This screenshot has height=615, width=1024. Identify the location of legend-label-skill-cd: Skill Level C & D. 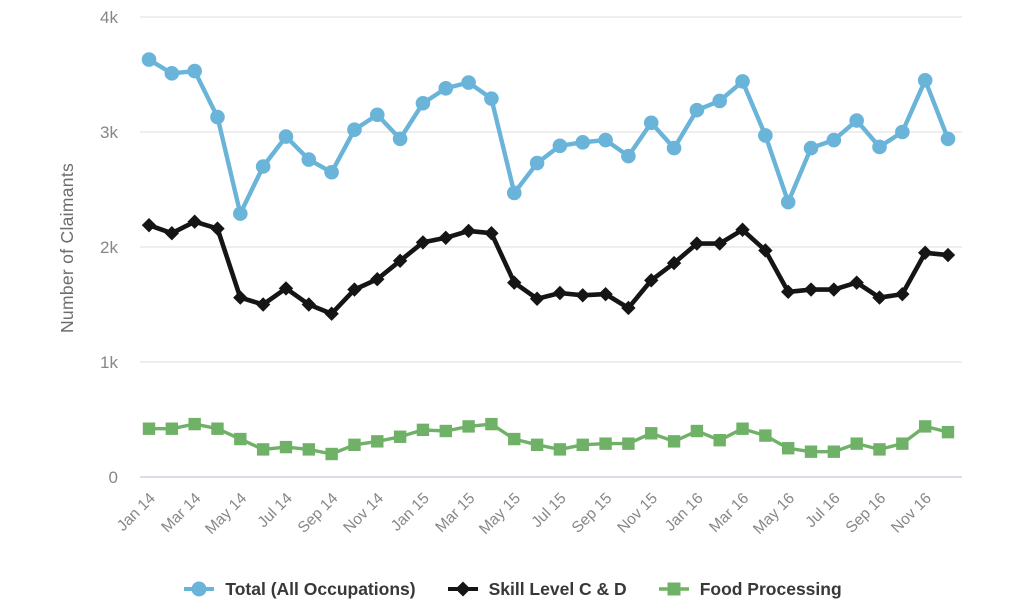
(557, 588).